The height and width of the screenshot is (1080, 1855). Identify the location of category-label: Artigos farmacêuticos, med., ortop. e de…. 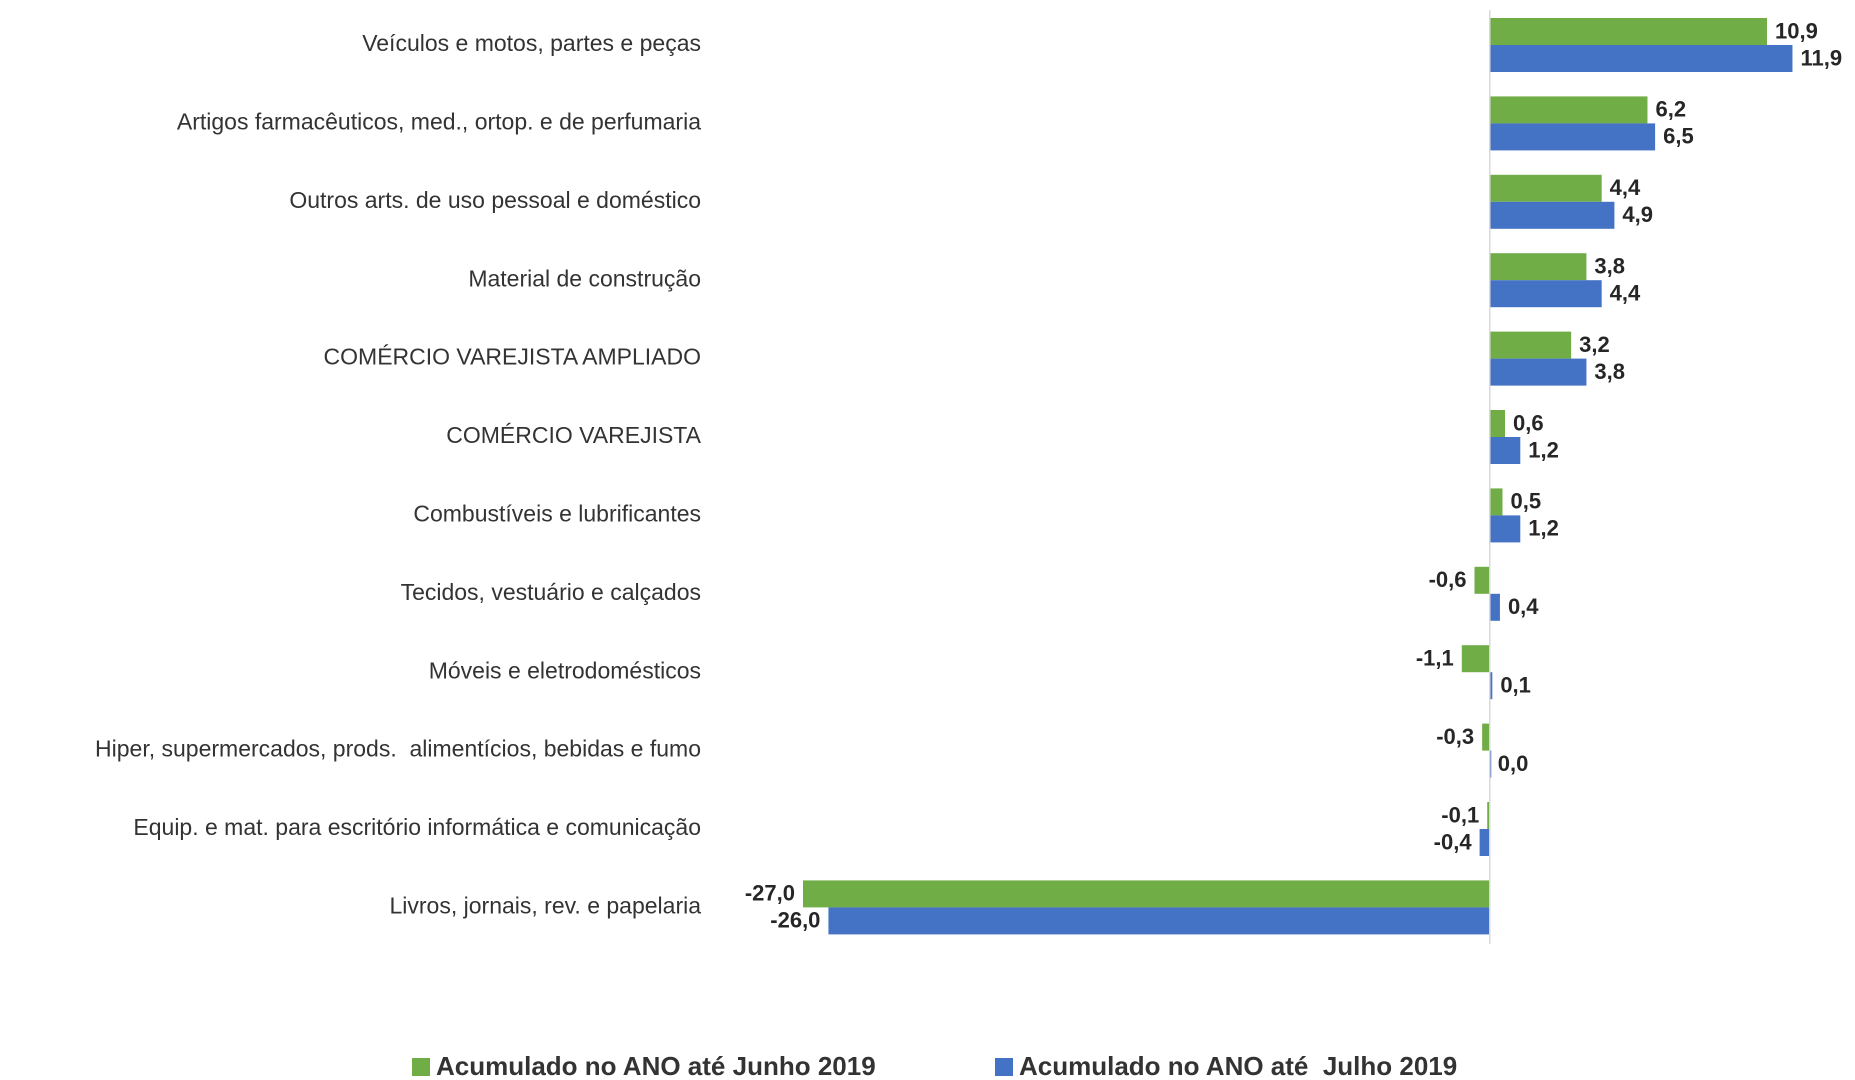
(439, 121).